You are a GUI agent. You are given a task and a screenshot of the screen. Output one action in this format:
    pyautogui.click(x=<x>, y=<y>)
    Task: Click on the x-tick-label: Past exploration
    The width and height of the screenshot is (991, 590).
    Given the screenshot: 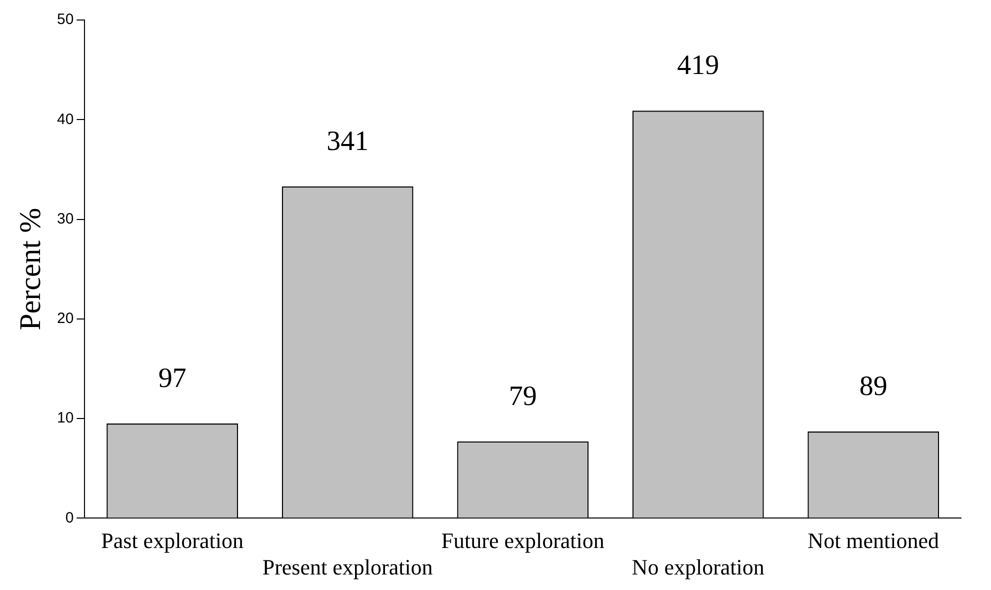 What is the action you would take?
    pyautogui.click(x=172, y=541)
    